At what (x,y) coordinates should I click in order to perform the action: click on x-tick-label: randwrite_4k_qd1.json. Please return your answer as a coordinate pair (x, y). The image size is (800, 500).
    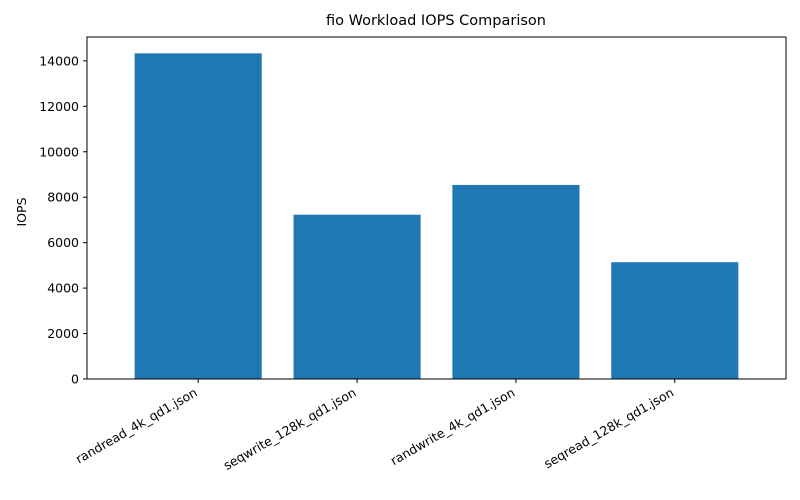
    Looking at the image, I should click on (453, 427).